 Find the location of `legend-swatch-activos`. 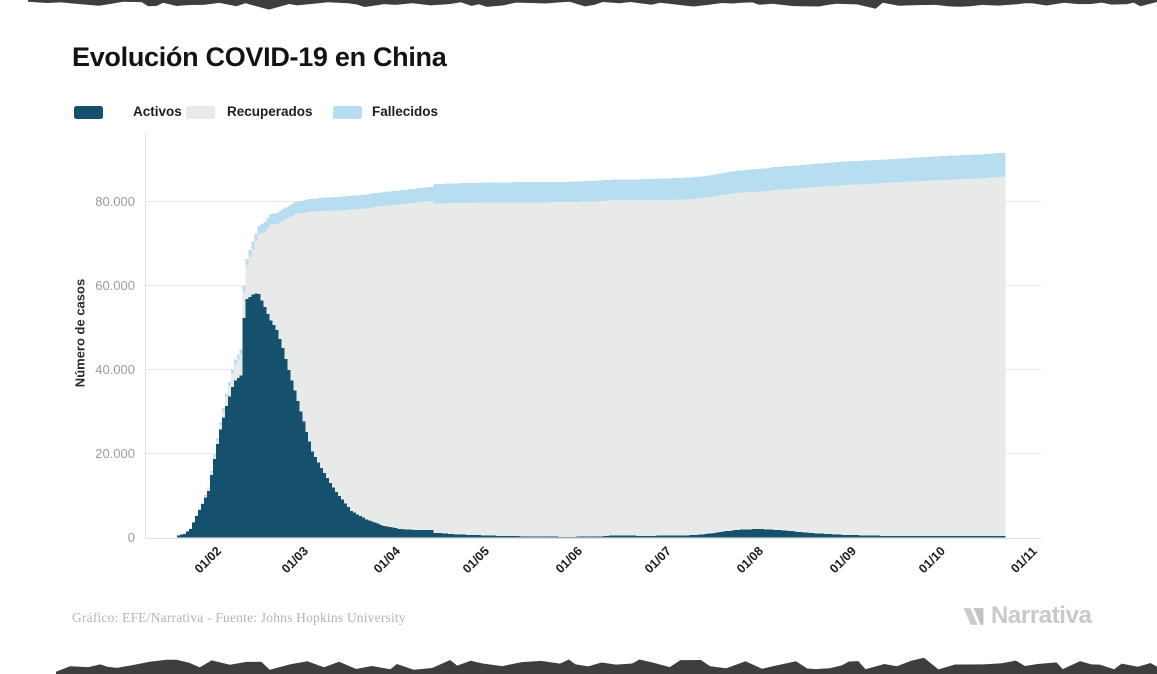

legend-swatch-activos is located at coordinates (88, 112).